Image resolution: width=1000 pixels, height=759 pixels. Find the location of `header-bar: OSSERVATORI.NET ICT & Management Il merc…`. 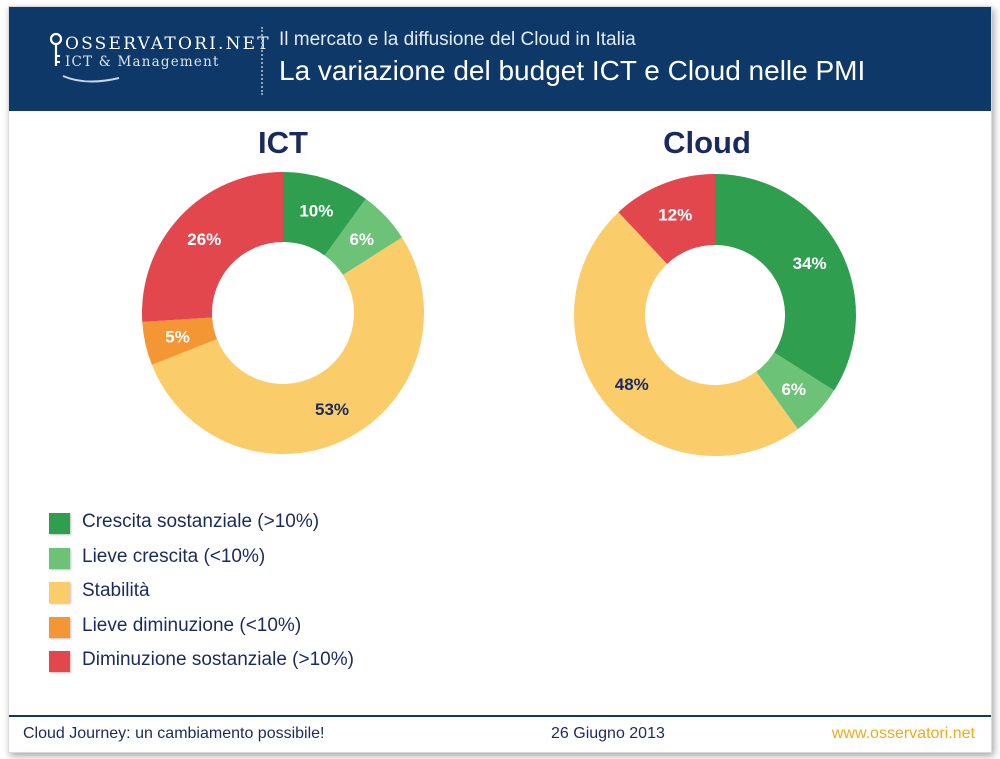

header-bar: OSSERVATORI.NET ICT & Management Il merc… is located at coordinates (500, 59).